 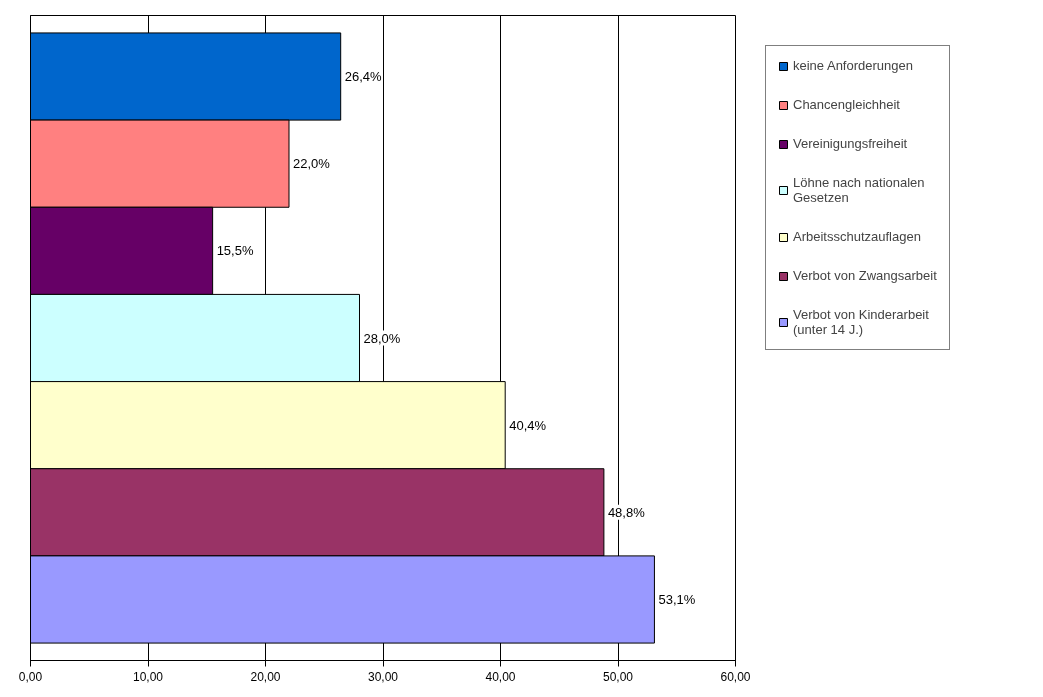 What do you see at coordinates (626, 512) in the screenshot?
I see `data-label: 48,8%` at bounding box center [626, 512].